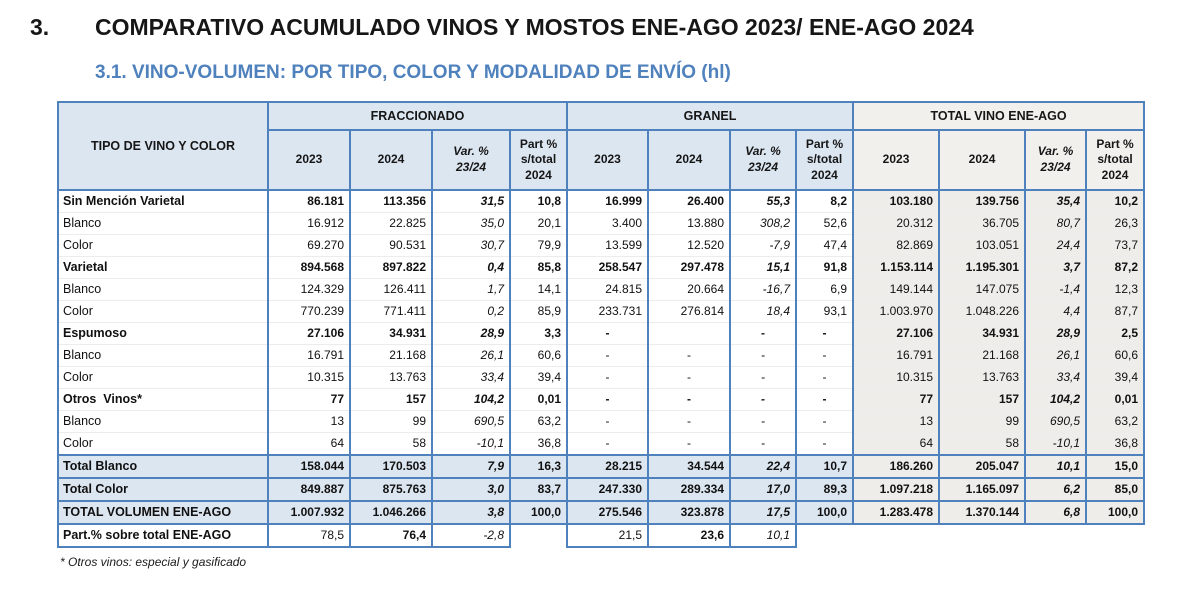 The height and width of the screenshot is (601, 1200). Describe the element at coordinates (309, 245) in the screenshot. I see `data-cell: 69.270` at that location.